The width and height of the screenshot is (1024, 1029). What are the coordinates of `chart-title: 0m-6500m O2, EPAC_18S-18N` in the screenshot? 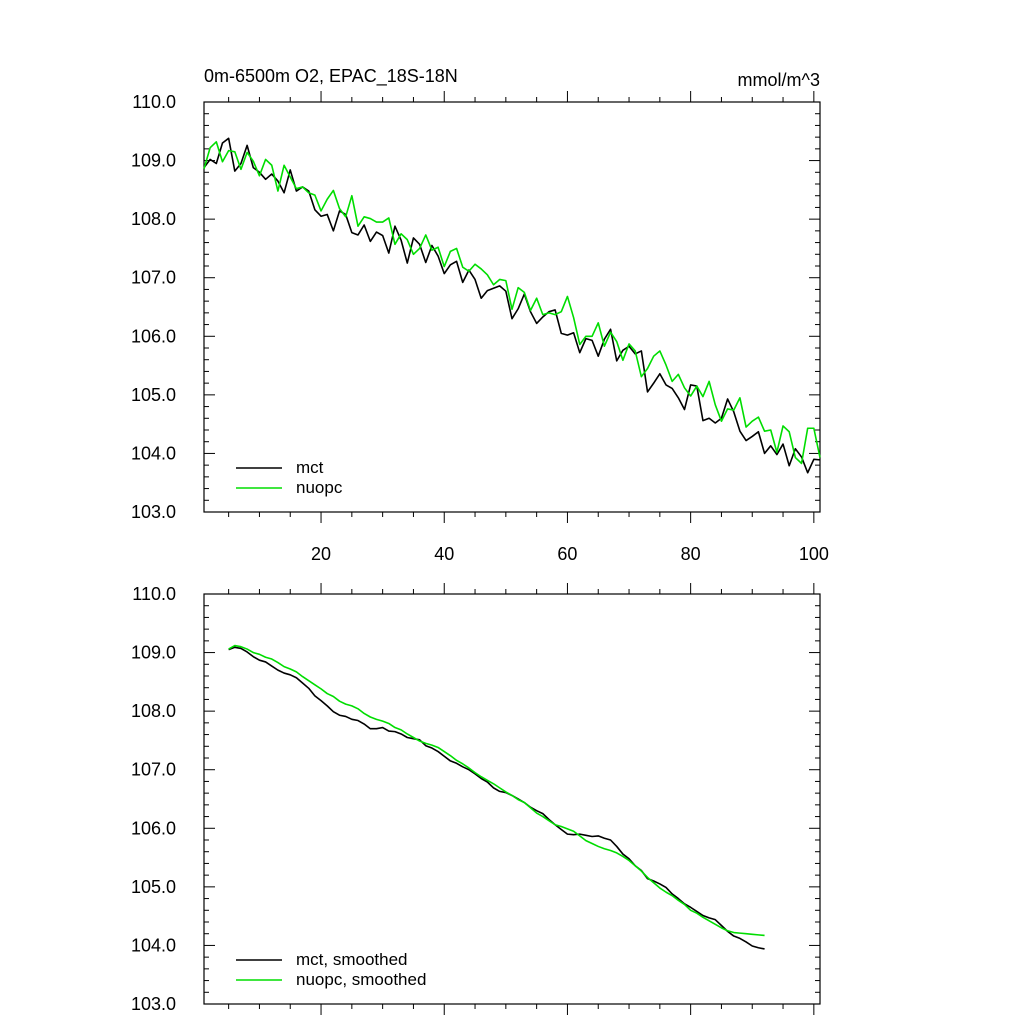 It's located at (331, 76).